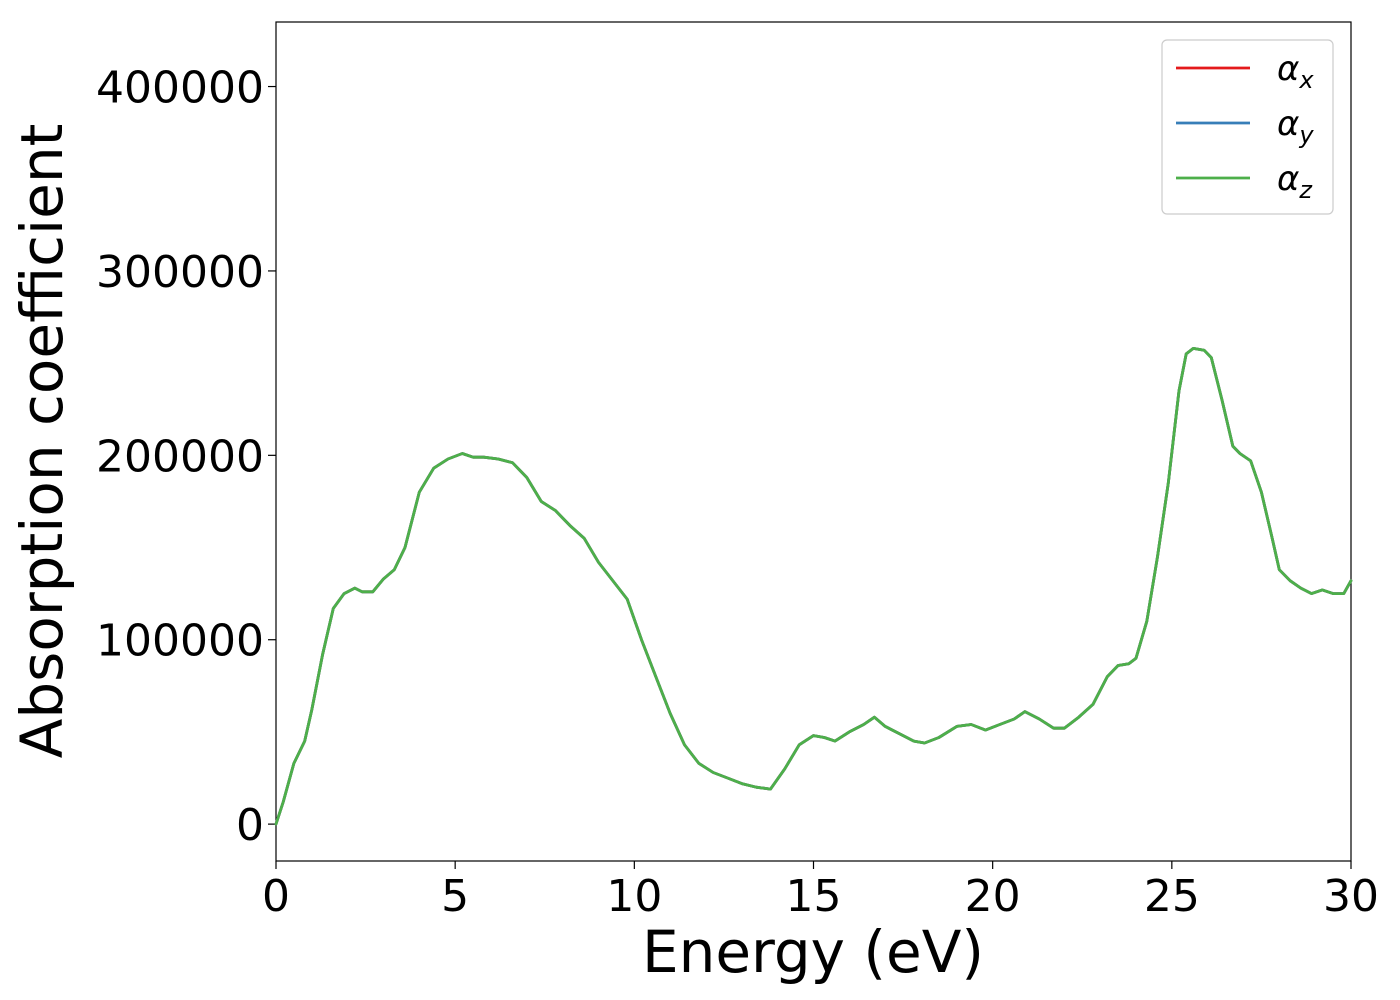  What do you see at coordinates (42, 441) in the screenshot?
I see `y-axis-title: Absorption coefficient` at bounding box center [42, 441].